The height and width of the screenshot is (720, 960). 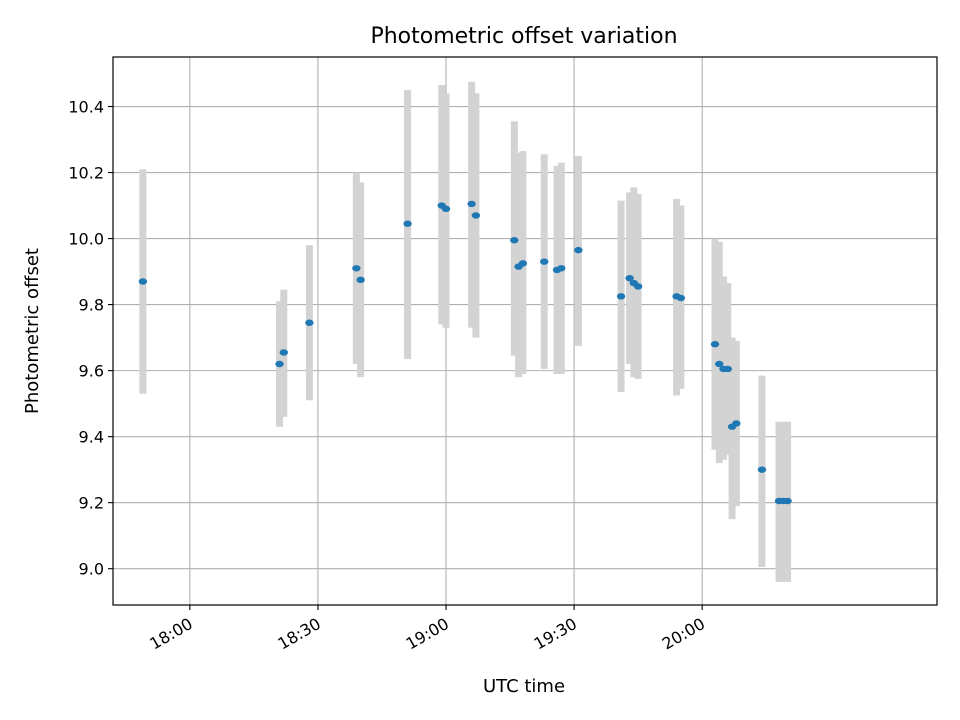 What do you see at coordinates (719, 352) in the screenshot?
I see `error-bar` at bounding box center [719, 352].